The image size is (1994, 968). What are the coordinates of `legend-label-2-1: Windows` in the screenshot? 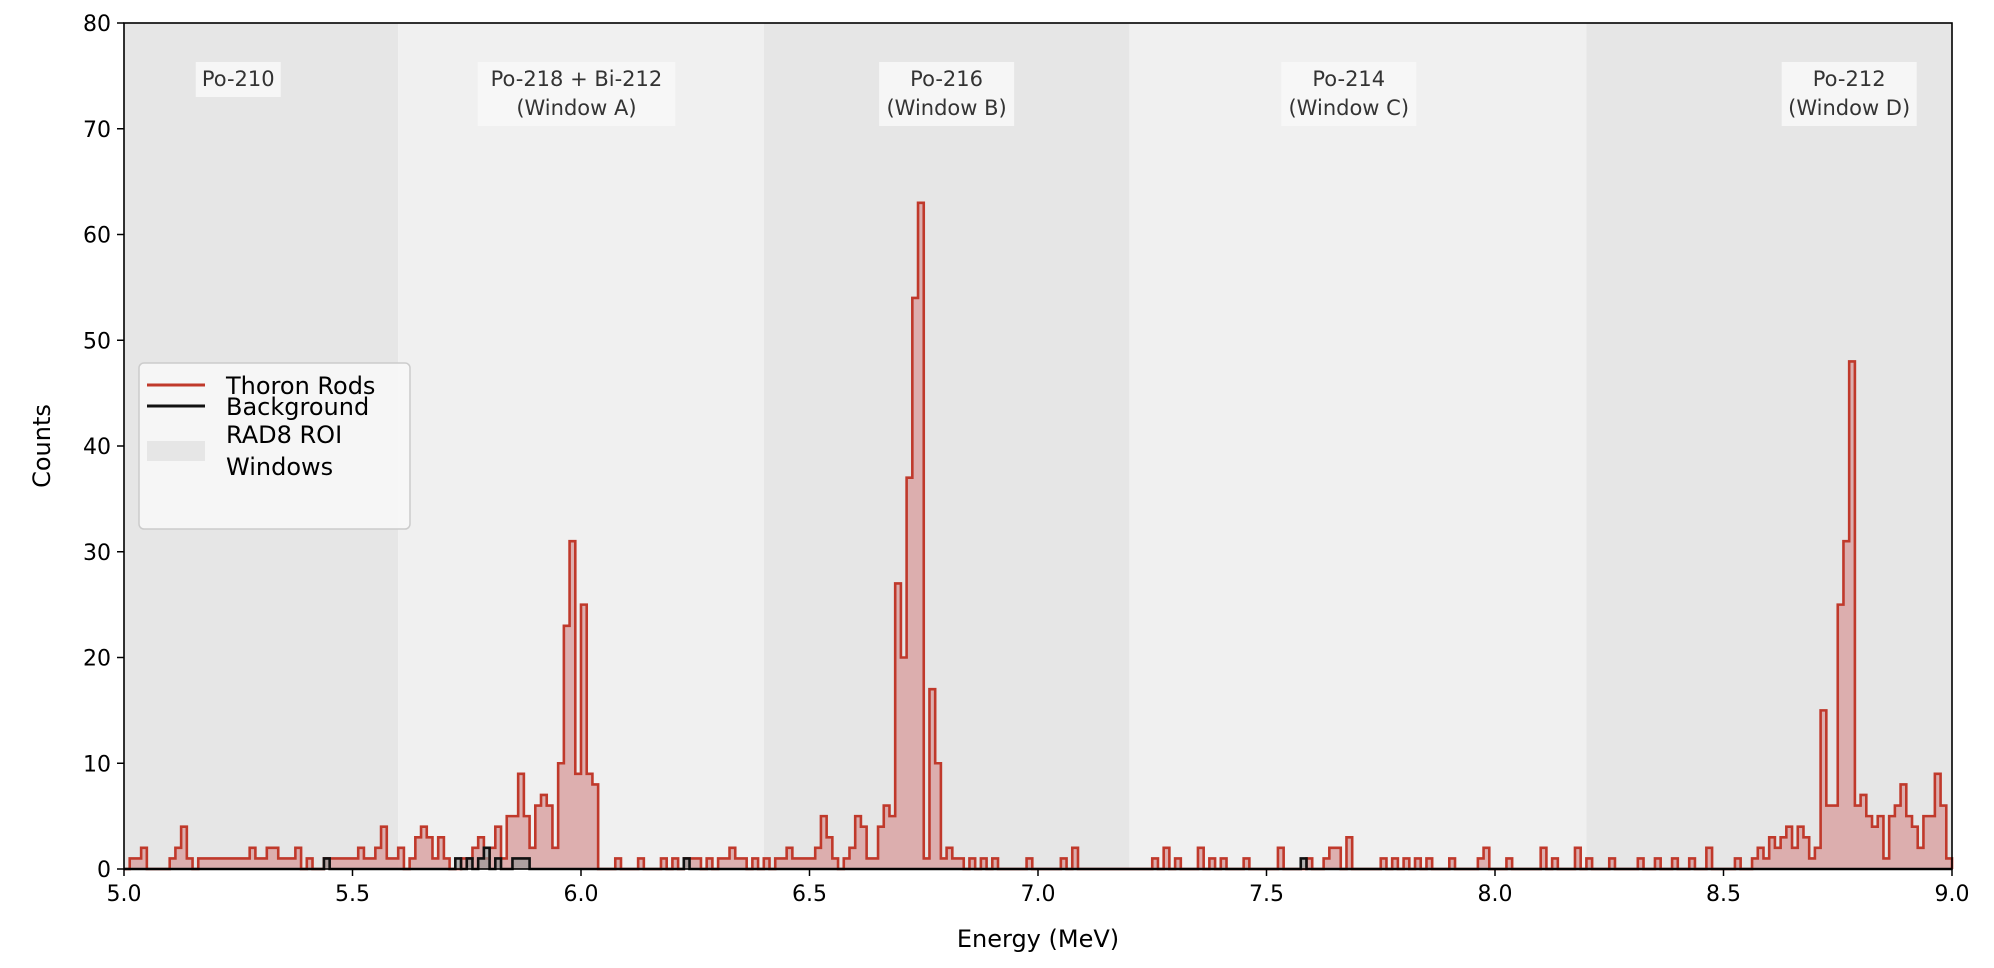 It's located at (279, 467).